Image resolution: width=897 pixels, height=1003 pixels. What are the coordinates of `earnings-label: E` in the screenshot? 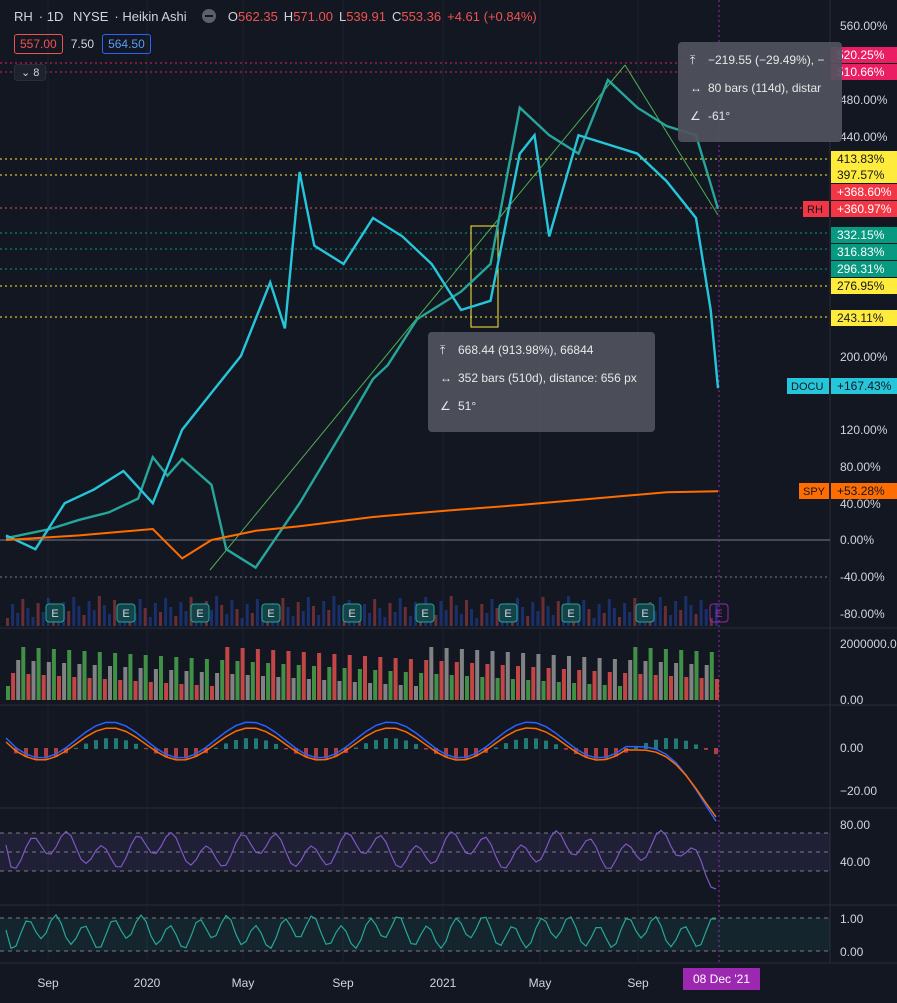 It's located at (507, 614).